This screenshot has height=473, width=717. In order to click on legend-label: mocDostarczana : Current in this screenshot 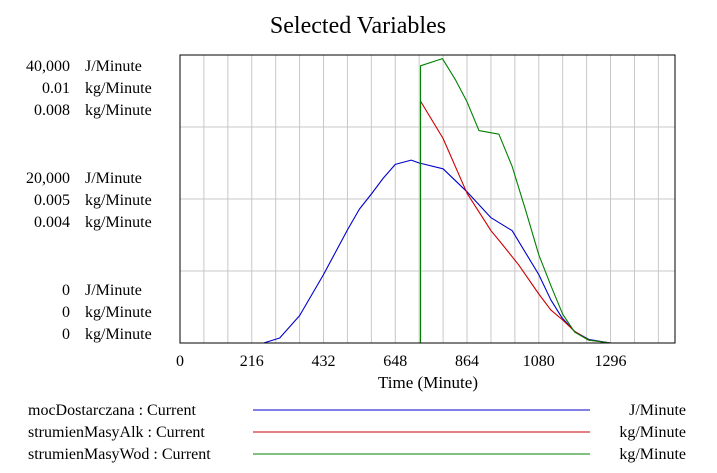, I will do `click(112, 410)`.